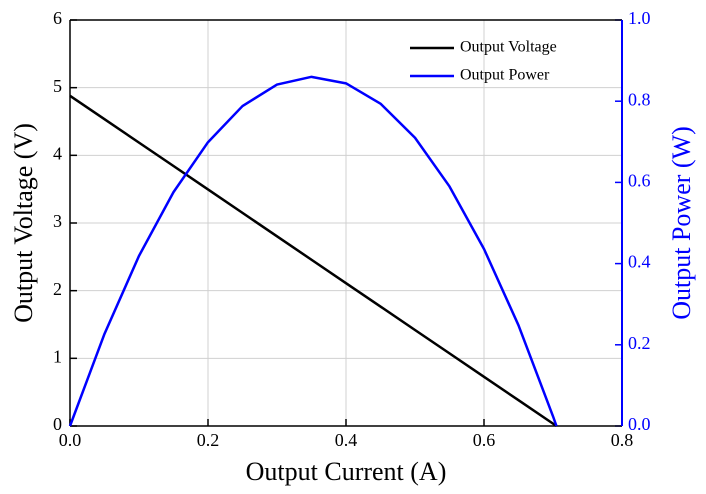 The width and height of the screenshot is (706, 494). Describe the element at coordinates (57, 289) in the screenshot. I see `y-tick-label: 2` at that location.